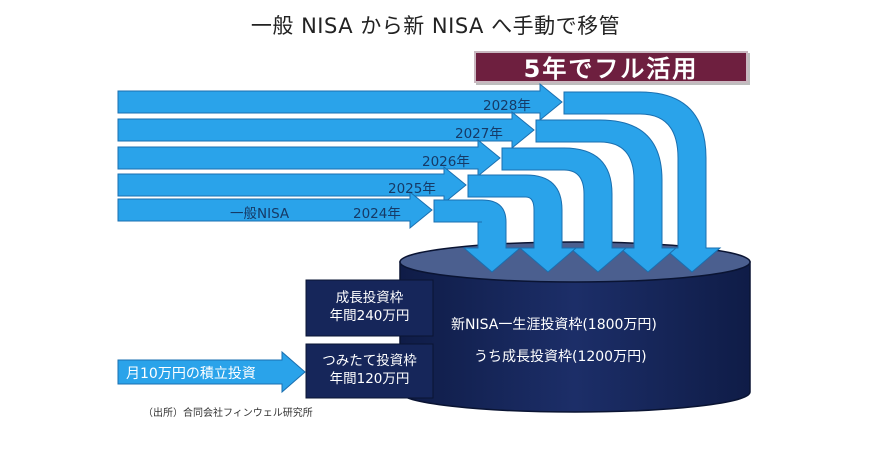 This screenshot has width=871, height=451. What do you see at coordinates (560, 357) in the screenshot?
I see `tank-growth-limit: うち成長投資枠(1200万円)` at bounding box center [560, 357].